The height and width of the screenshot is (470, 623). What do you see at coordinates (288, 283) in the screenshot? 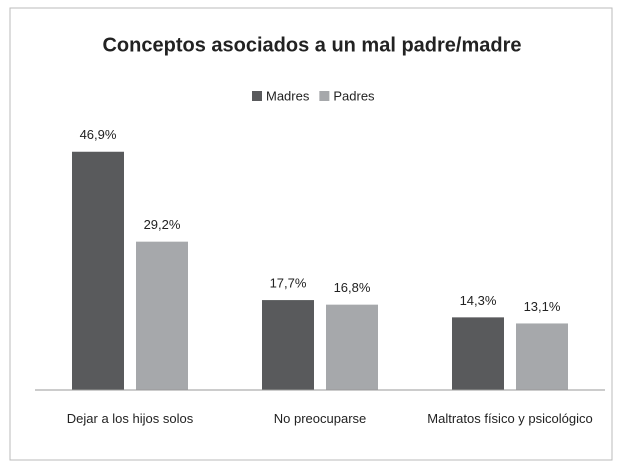
I see `value-label: 17,7%` at bounding box center [288, 283].